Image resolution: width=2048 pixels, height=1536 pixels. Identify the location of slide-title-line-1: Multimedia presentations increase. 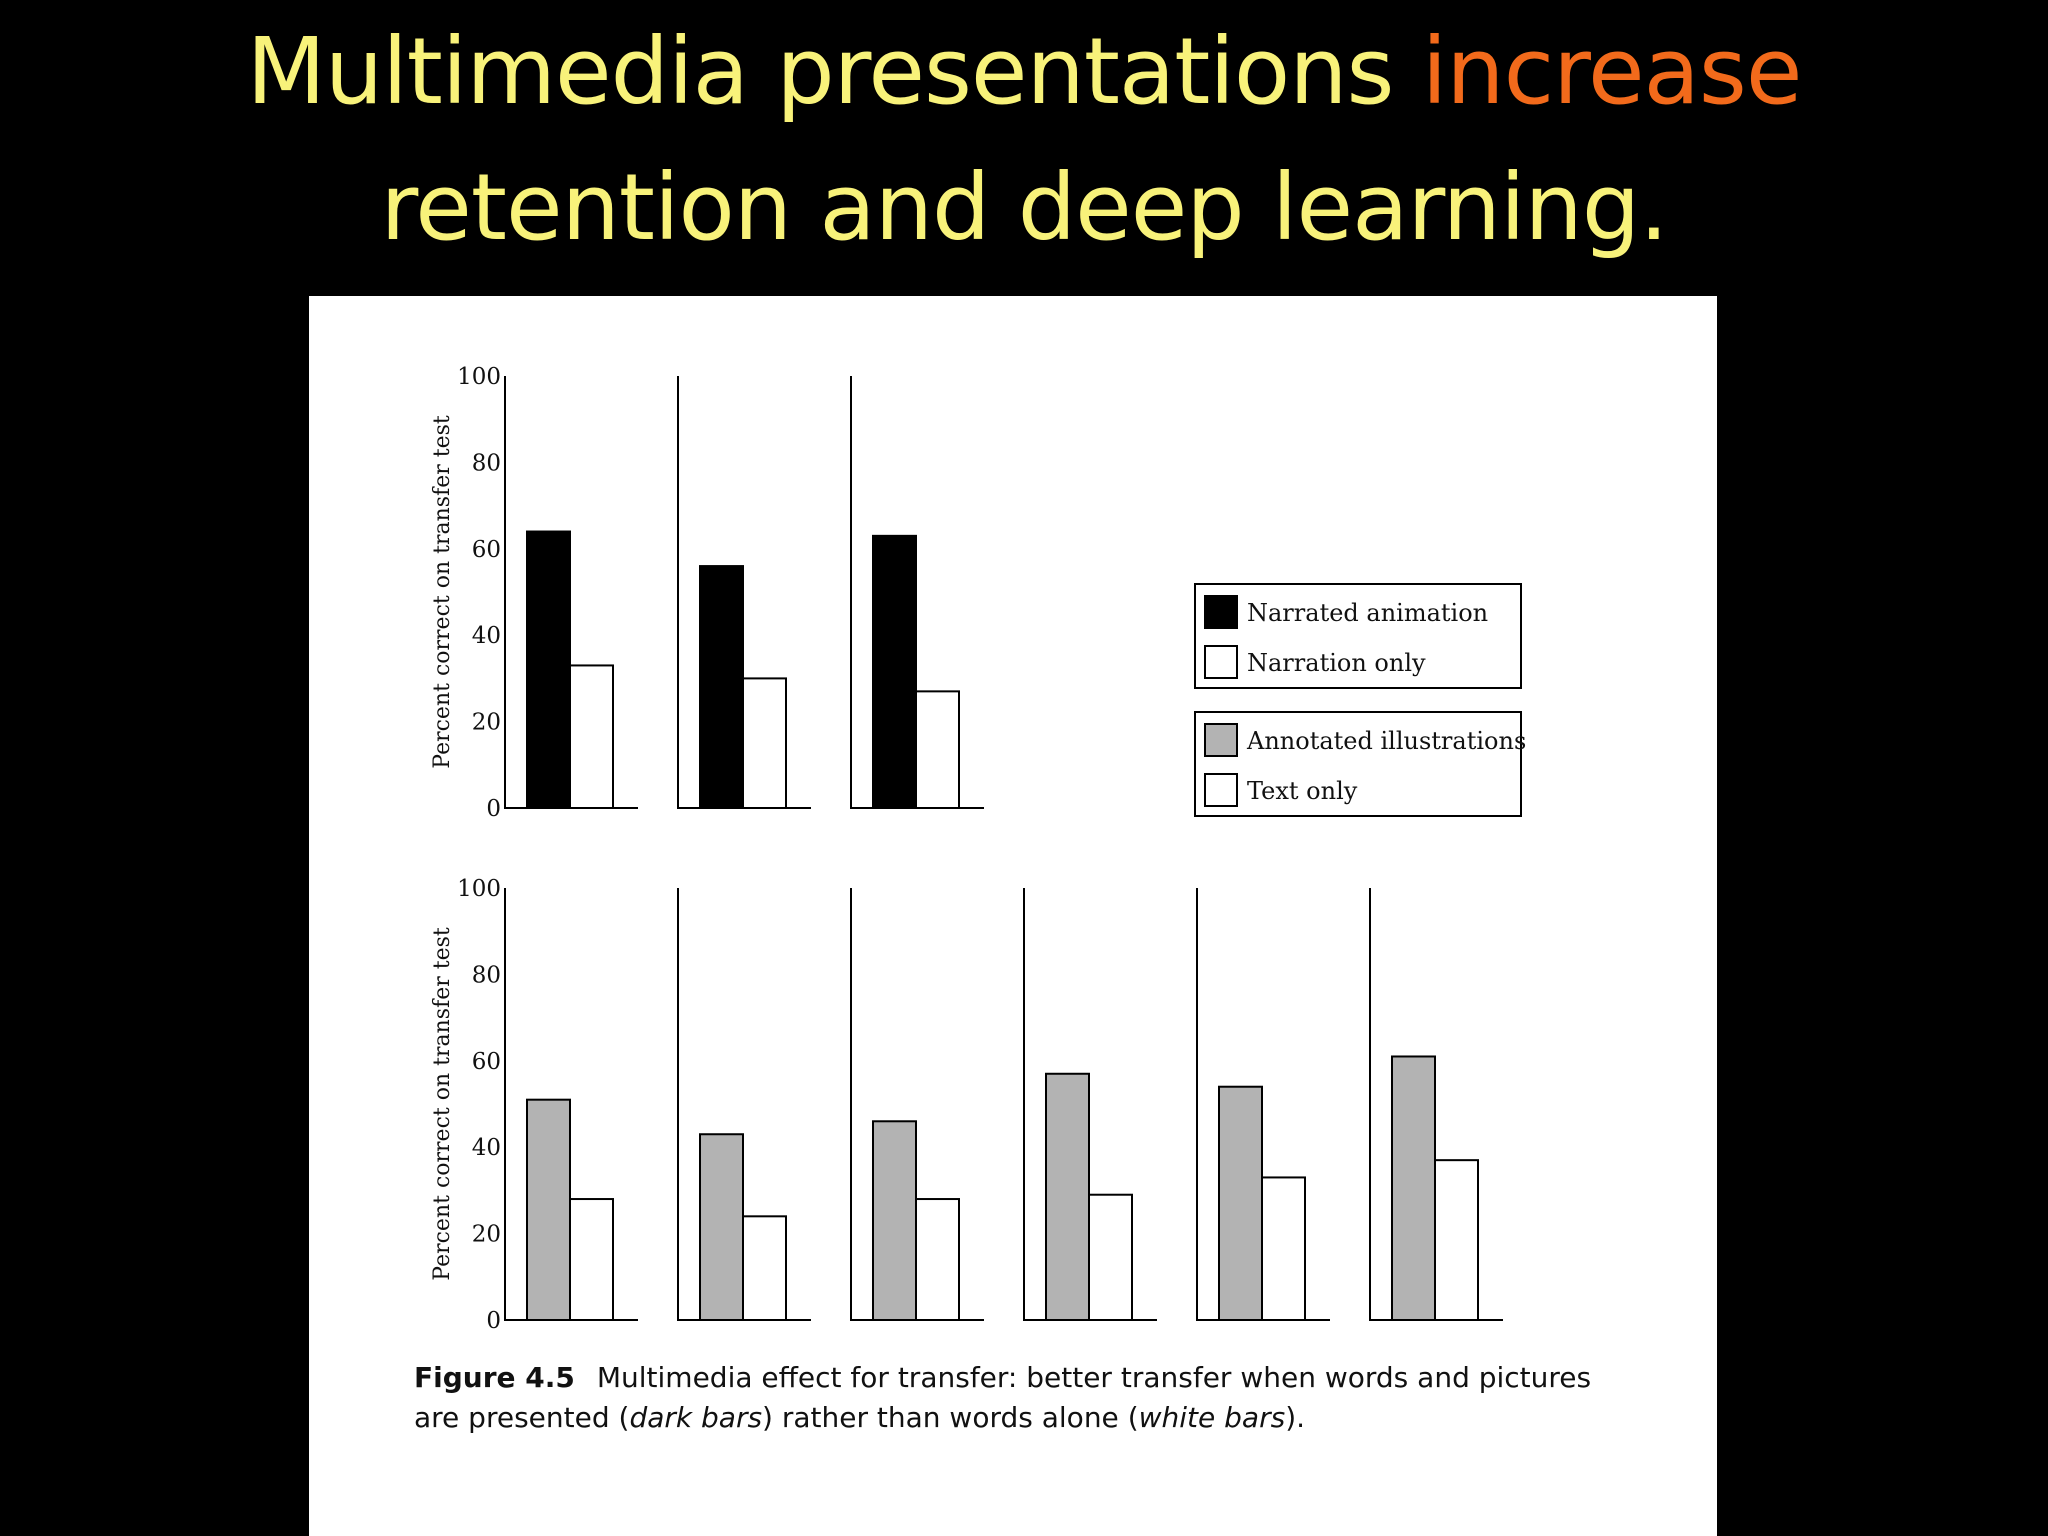
(1024, 72).